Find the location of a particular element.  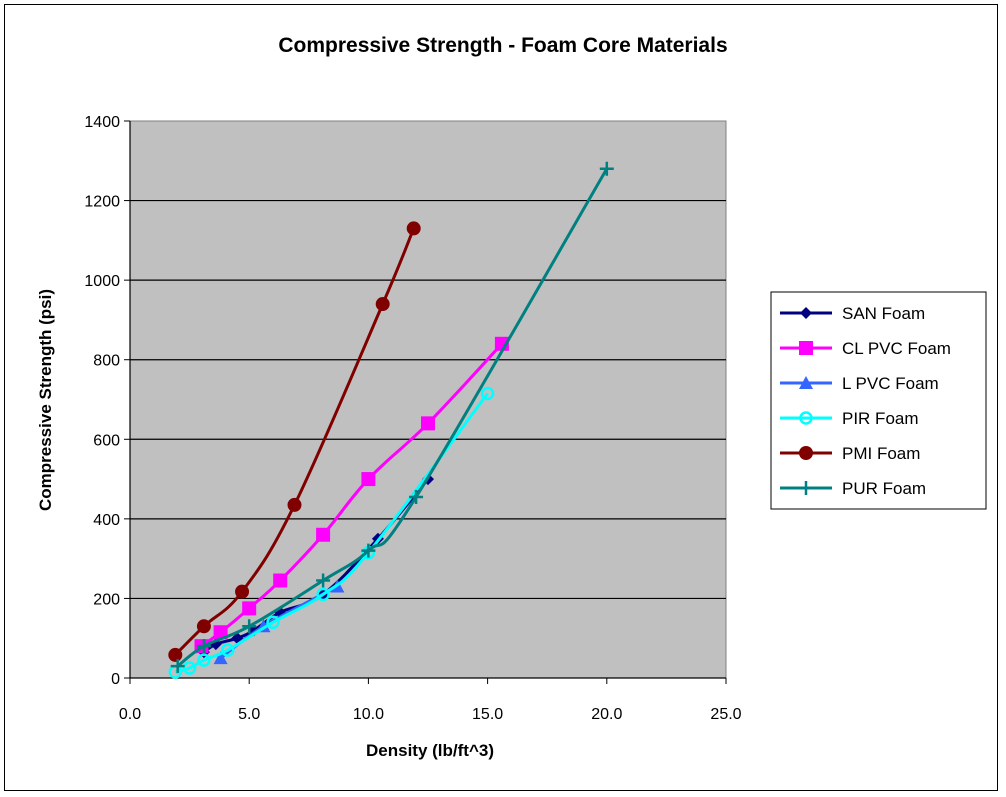

x-tick-label: 20.0 is located at coordinates (606, 714).